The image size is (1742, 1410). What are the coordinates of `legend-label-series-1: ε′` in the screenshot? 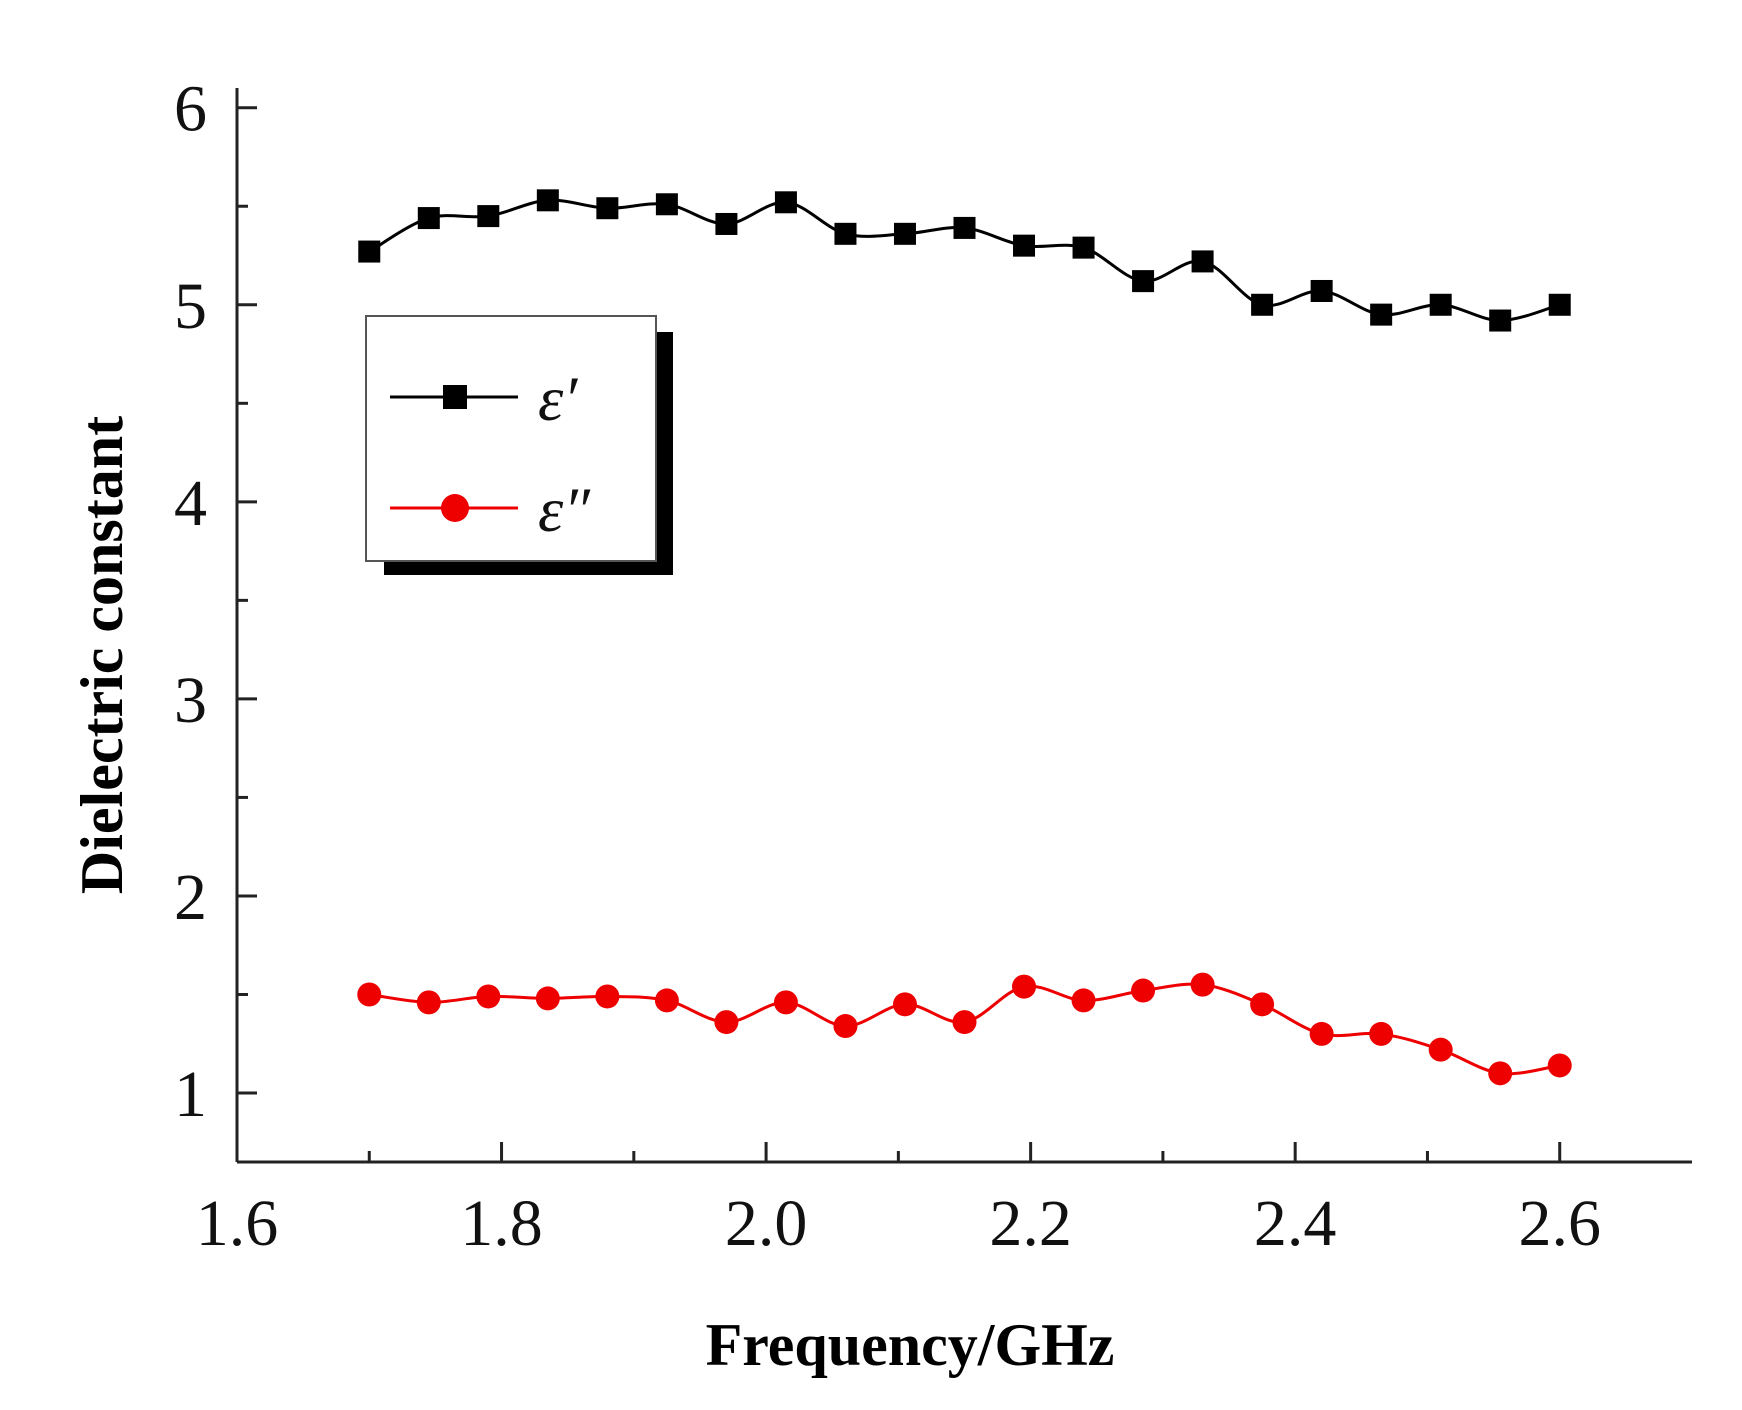 It's located at (558, 398).